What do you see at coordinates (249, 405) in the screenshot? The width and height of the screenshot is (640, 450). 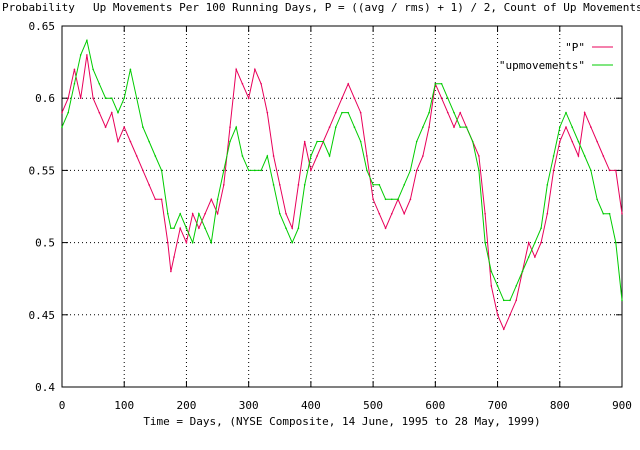 I see `x-tick-label: 300` at bounding box center [249, 405].